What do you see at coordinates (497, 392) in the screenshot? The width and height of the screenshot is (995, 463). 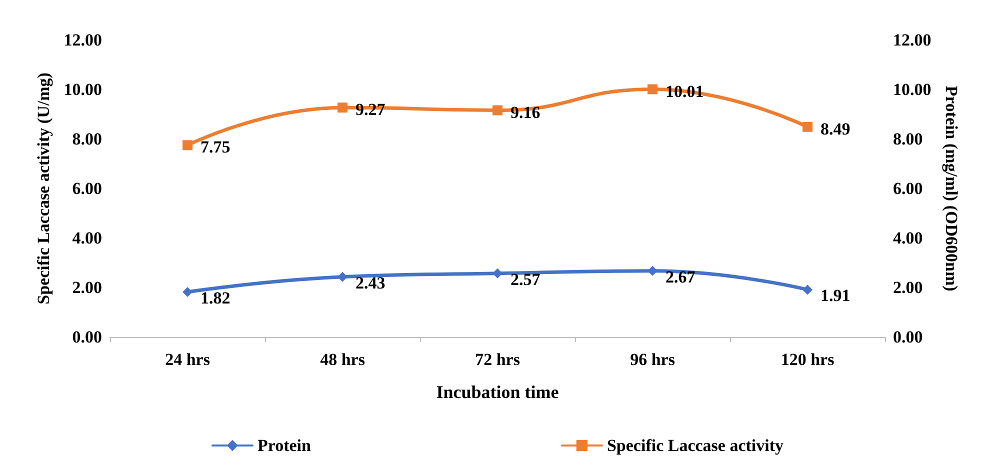 I see `x-axis-title: Incubation time` at bounding box center [497, 392].